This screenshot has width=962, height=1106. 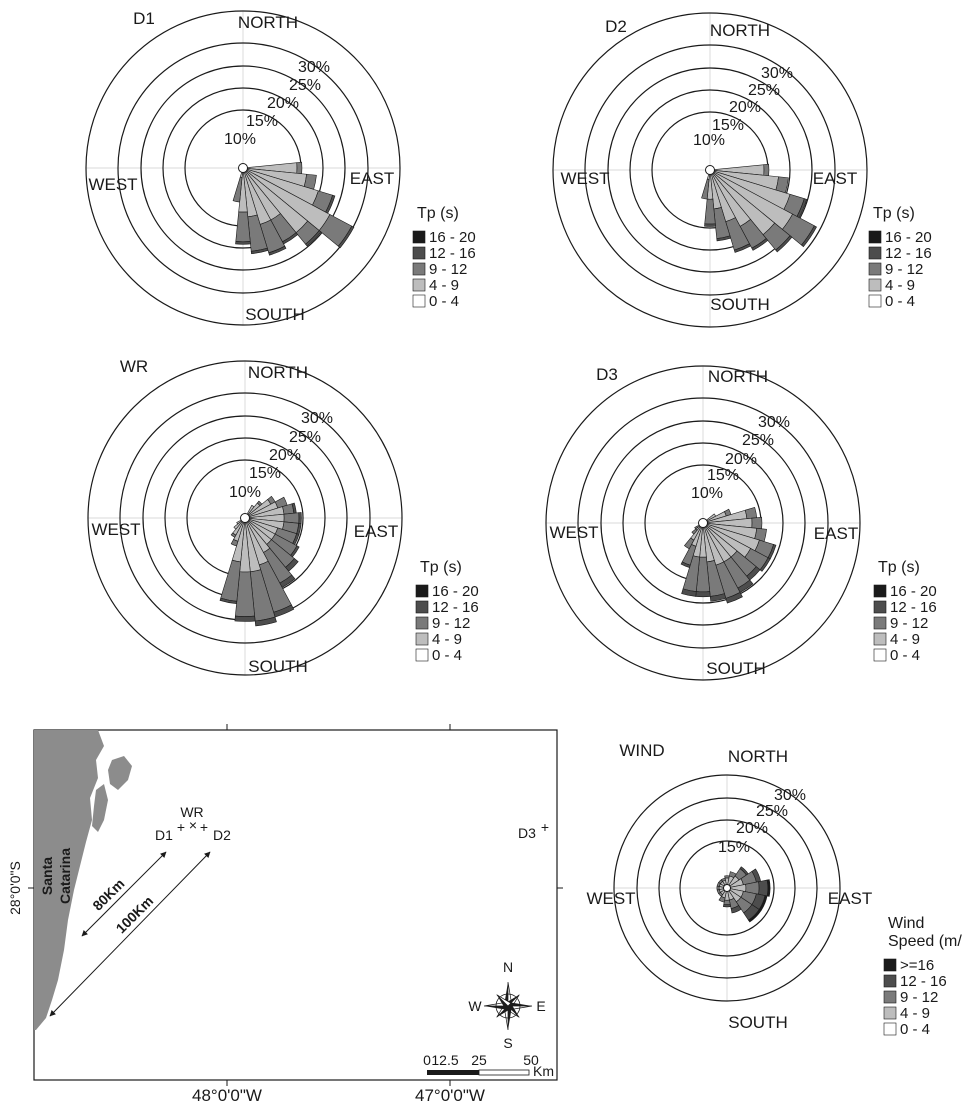 I want to click on petal-wr-191.25-class-1, so click(x=231, y=580).